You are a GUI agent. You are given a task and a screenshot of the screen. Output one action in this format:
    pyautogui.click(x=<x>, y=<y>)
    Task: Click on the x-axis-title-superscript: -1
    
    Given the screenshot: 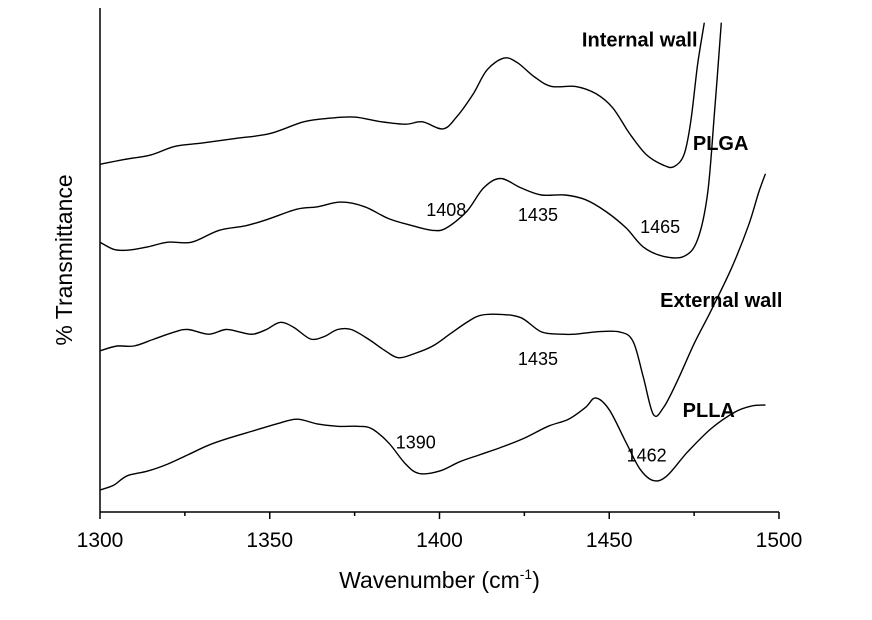 What is the action you would take?
    pyautogui.click(x=526, y=574)
    